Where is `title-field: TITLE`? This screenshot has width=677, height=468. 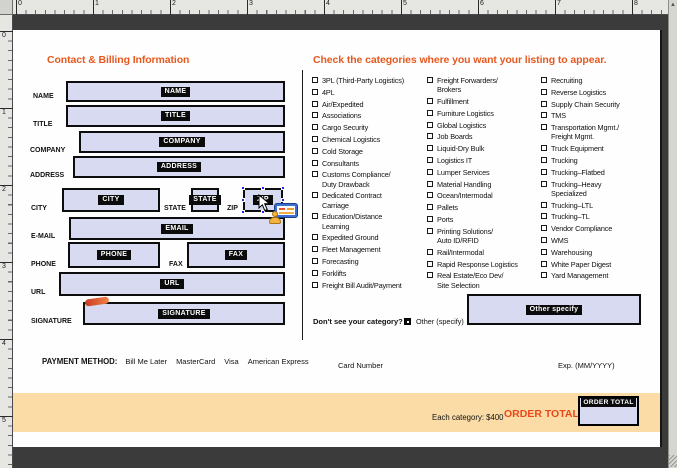
title-field: TITLE is located at coordinates (175, 116).